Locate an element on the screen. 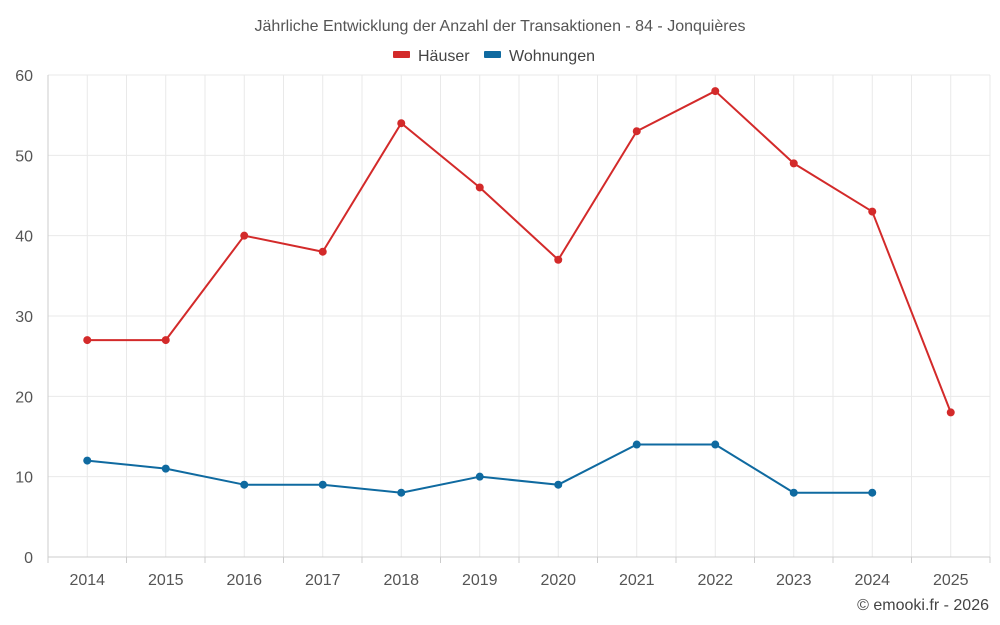 The width and height of the screenshot is (1000, 625). x-tick-label: 2023 is located at coordinates (794, 580).